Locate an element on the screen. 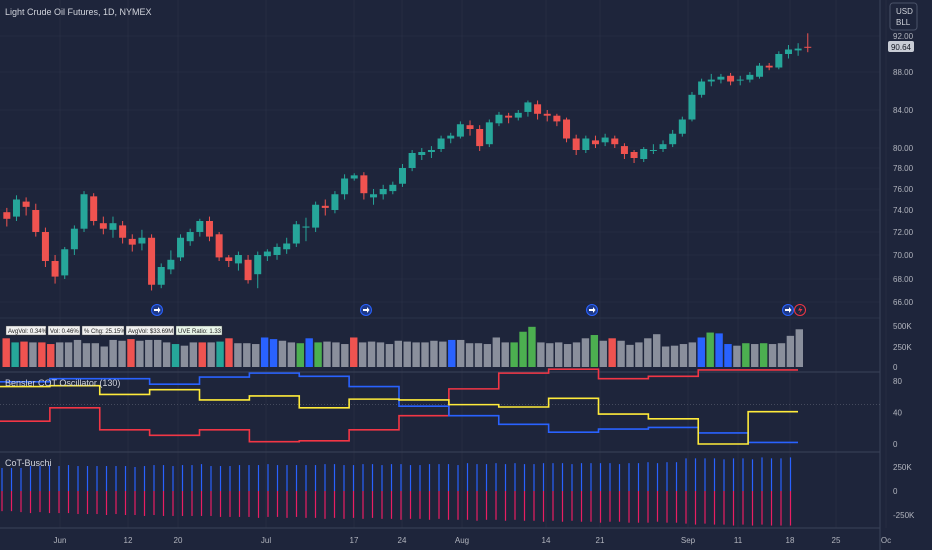 This screenshot has height=550, width=932. lightning-icon is located at coordinates (800, 310).